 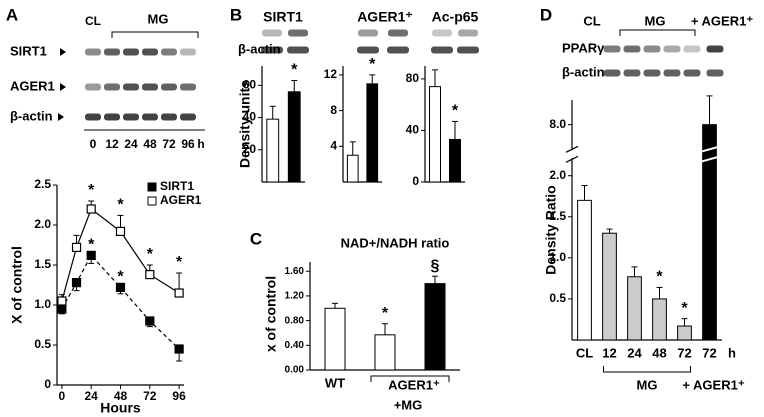 What do you see at coordinates (295, 345) in the screenshot?
I see `y-tick-label: 0.40` at bounding box center [295, 345].